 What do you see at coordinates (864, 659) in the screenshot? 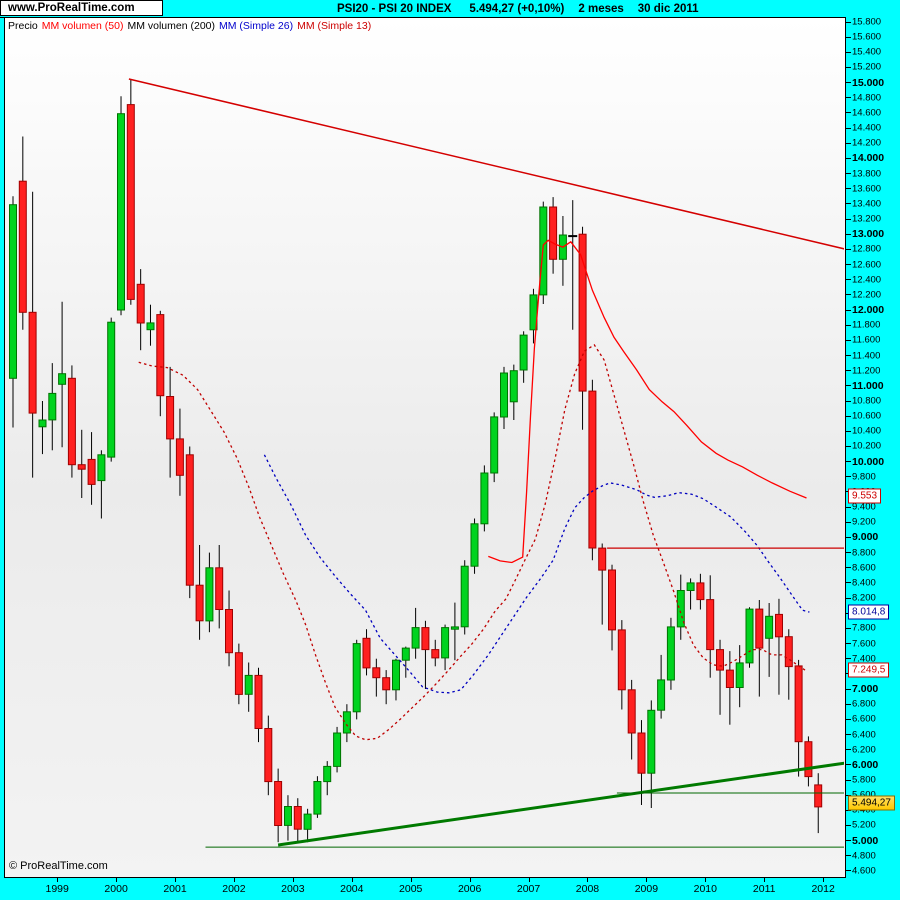
I see `y-axis-label: 7.400` at bounding box center [864, 659].